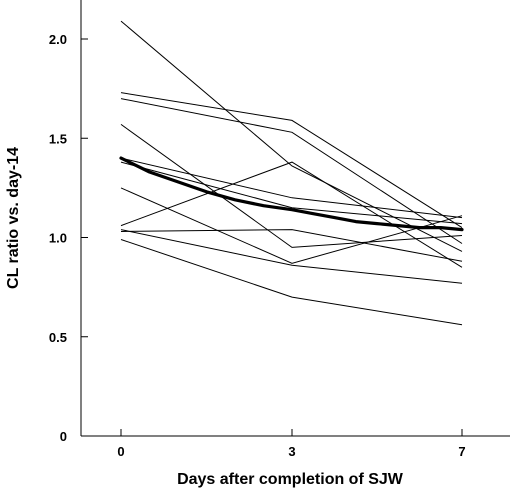  I want to click on y-tick-label: 1.0, so click(58, 238).